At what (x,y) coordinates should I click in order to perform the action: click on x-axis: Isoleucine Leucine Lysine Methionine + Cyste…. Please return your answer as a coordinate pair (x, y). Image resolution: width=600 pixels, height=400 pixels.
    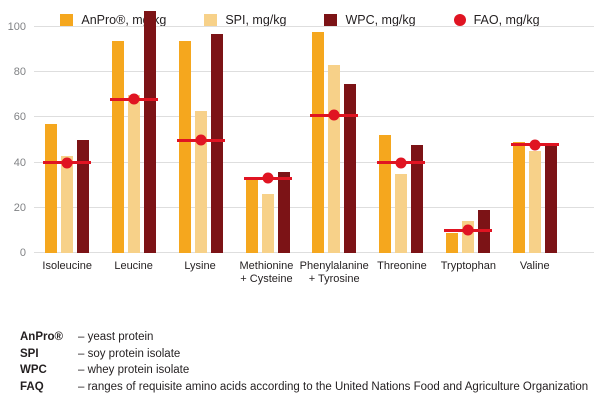
    Looking at the image, I should click on (314, 273).